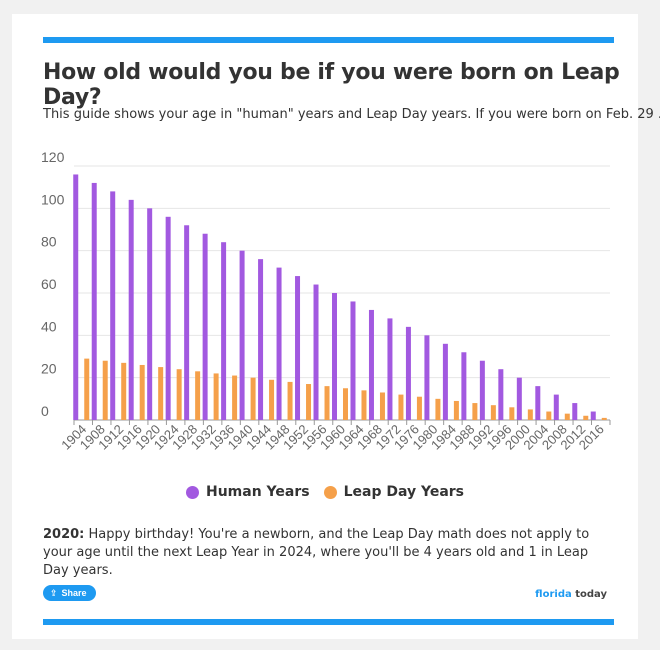  Describe the element at coordinates (64, 534) in the screenshot. I see `note-lead: 2020:` at that location.